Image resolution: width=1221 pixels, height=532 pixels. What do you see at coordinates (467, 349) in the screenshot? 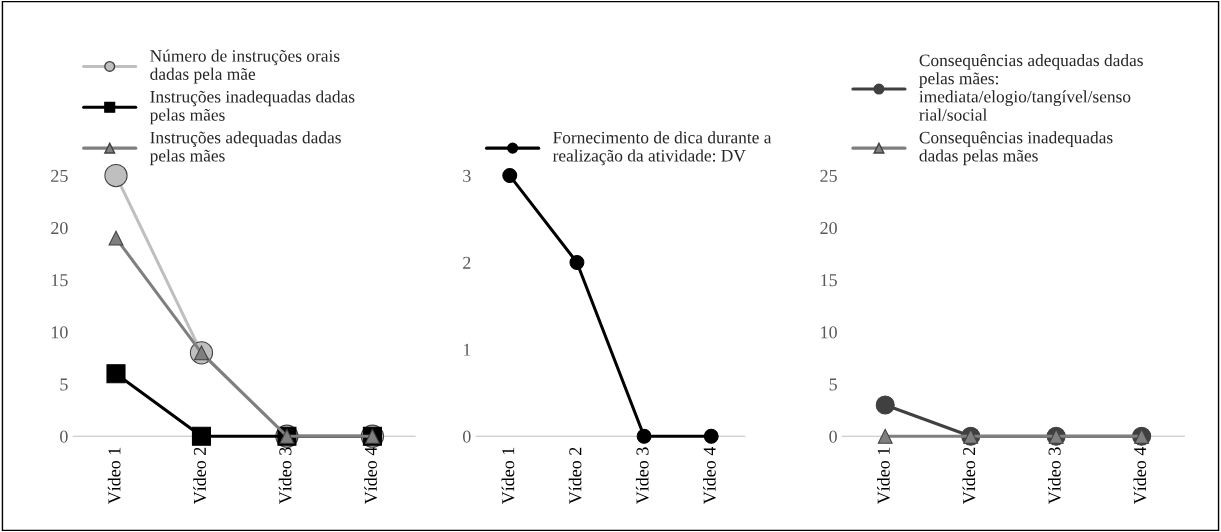
I see `y-tick-label: 1` at bounding box center [467, 349].